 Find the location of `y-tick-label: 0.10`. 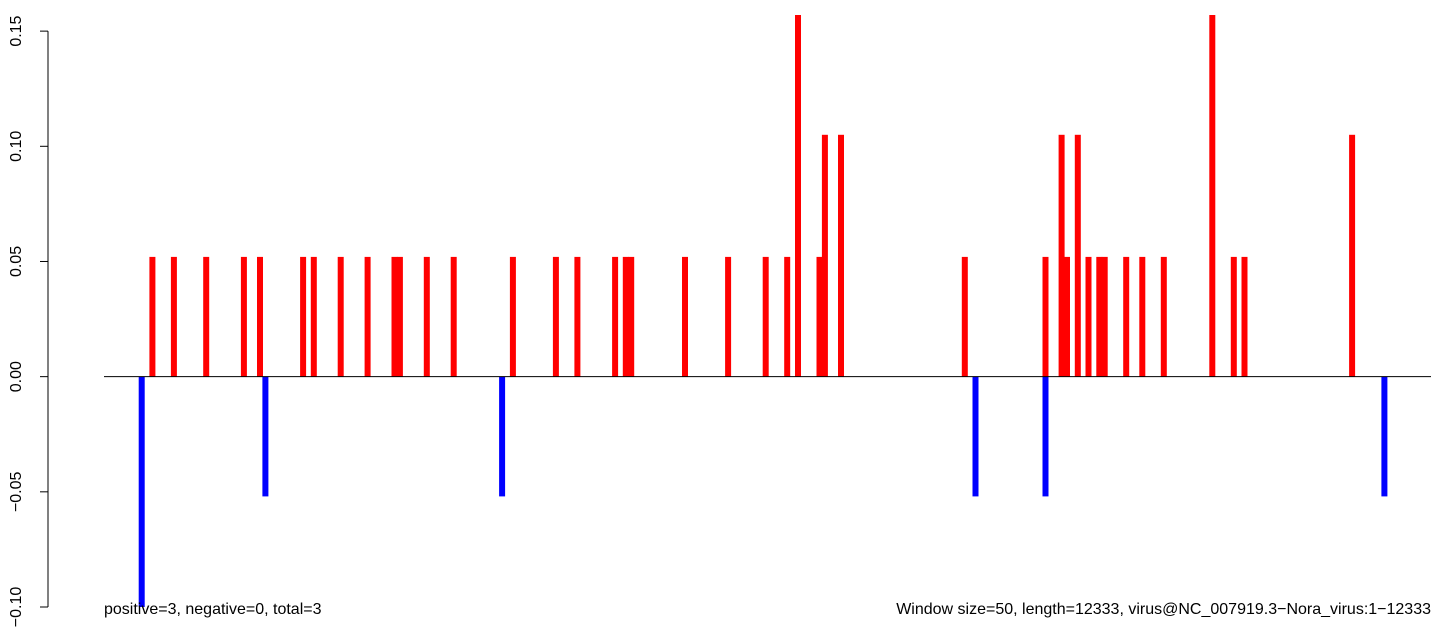

y-tick-label: 0.10 is located at coordinates (16, 146).